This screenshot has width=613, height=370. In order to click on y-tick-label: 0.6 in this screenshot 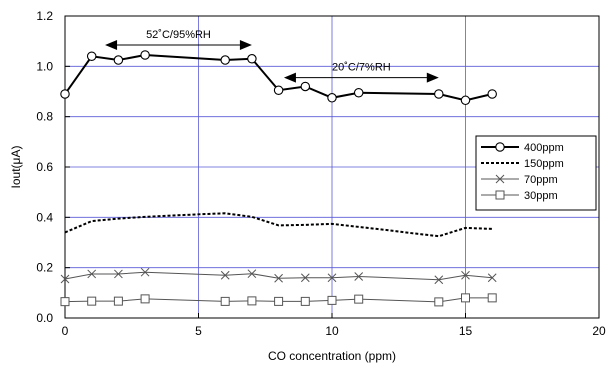, I will do `click(44, 167)`.